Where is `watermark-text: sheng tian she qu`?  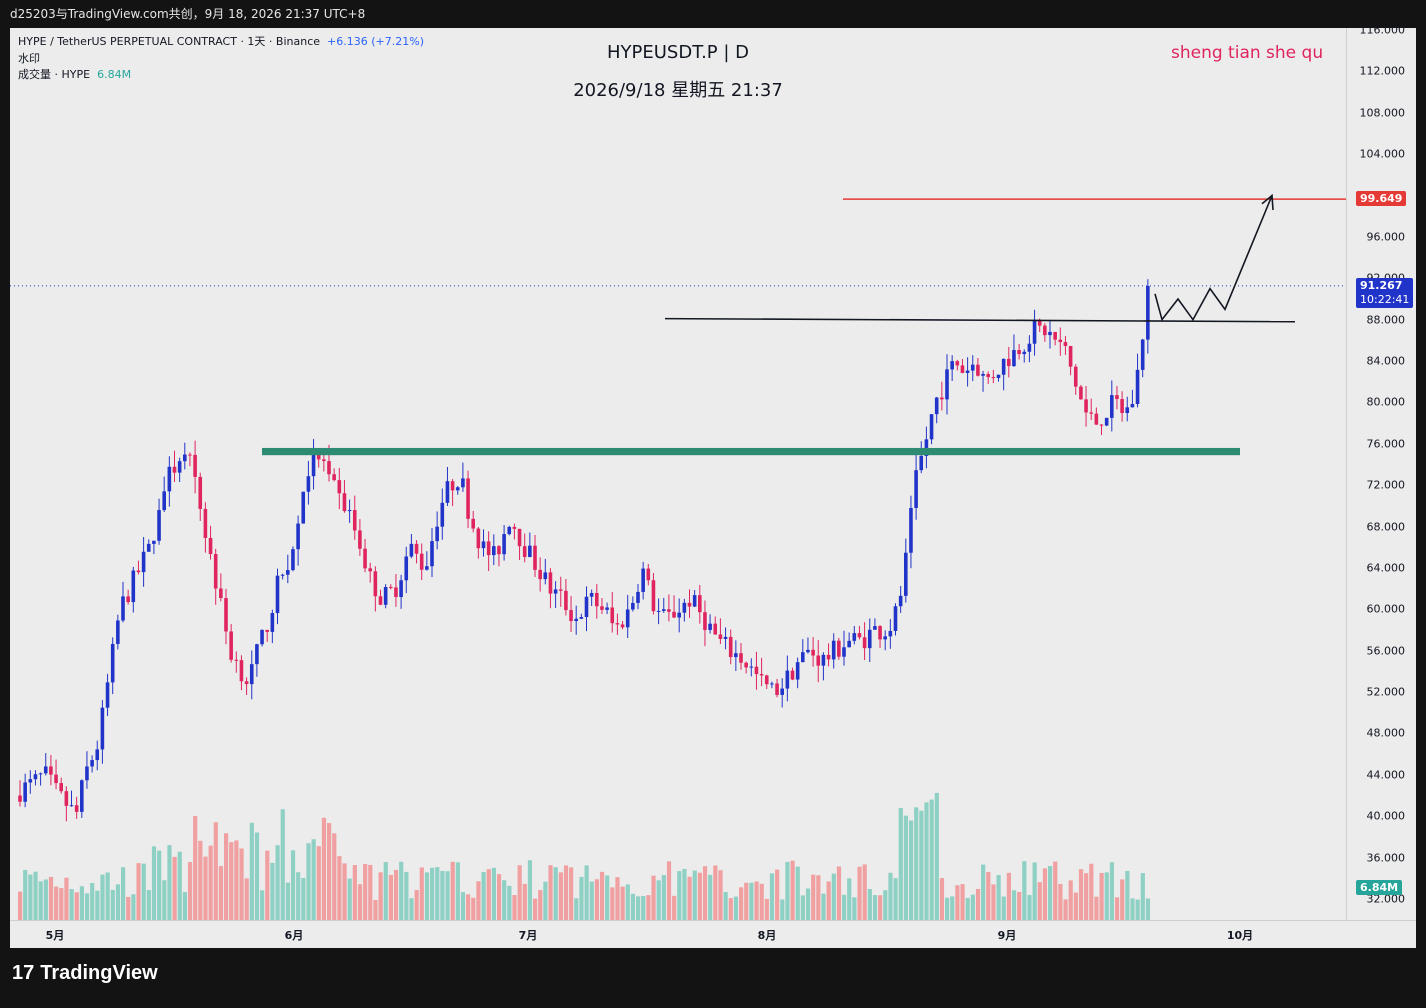
watermark-text: sheng tian she qu is located at coordinates (1247, 53).